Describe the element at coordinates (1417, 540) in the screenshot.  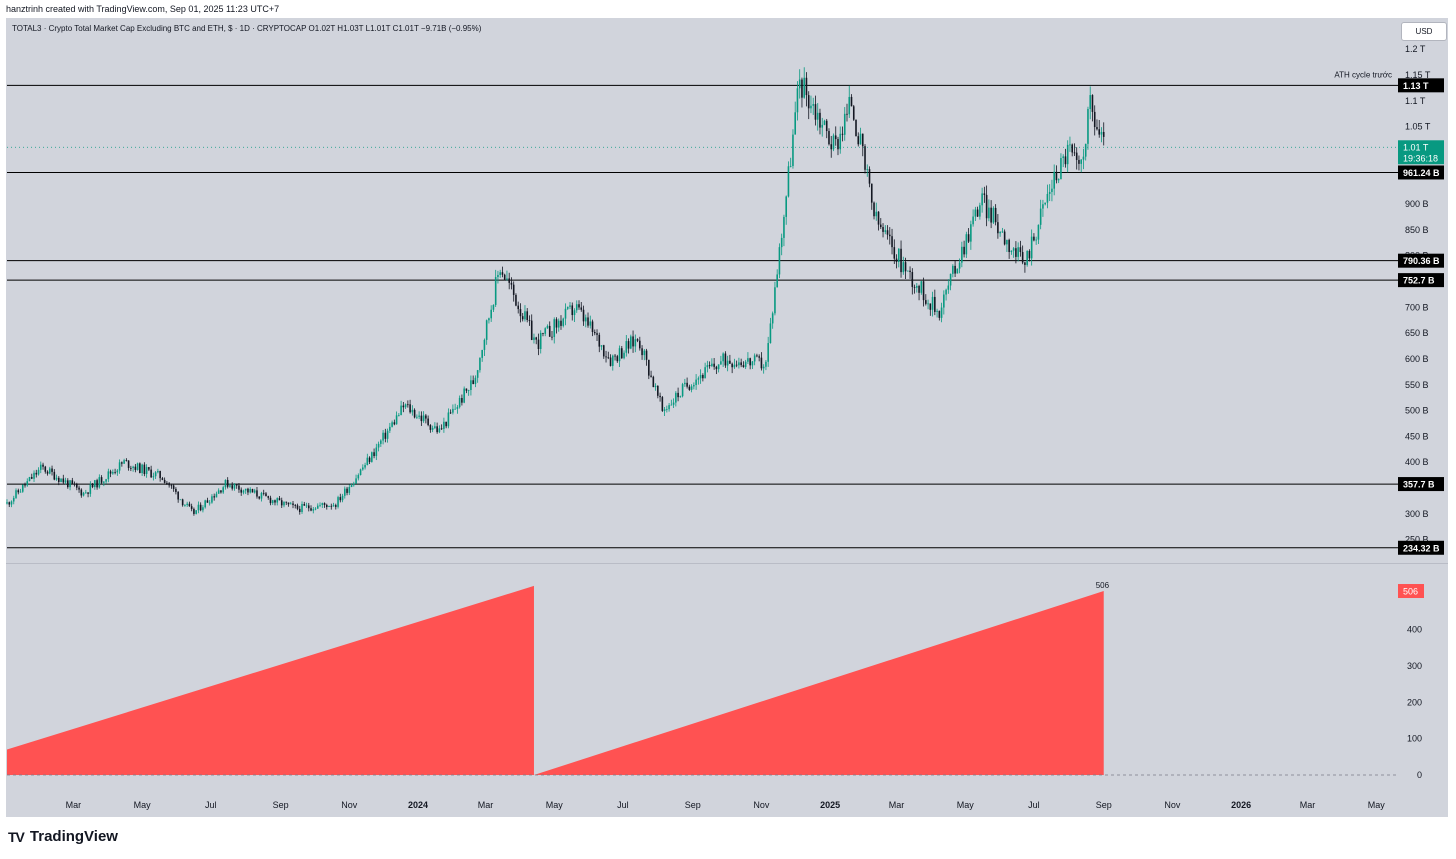
I see `y-tick-label: 250 B` at that location.